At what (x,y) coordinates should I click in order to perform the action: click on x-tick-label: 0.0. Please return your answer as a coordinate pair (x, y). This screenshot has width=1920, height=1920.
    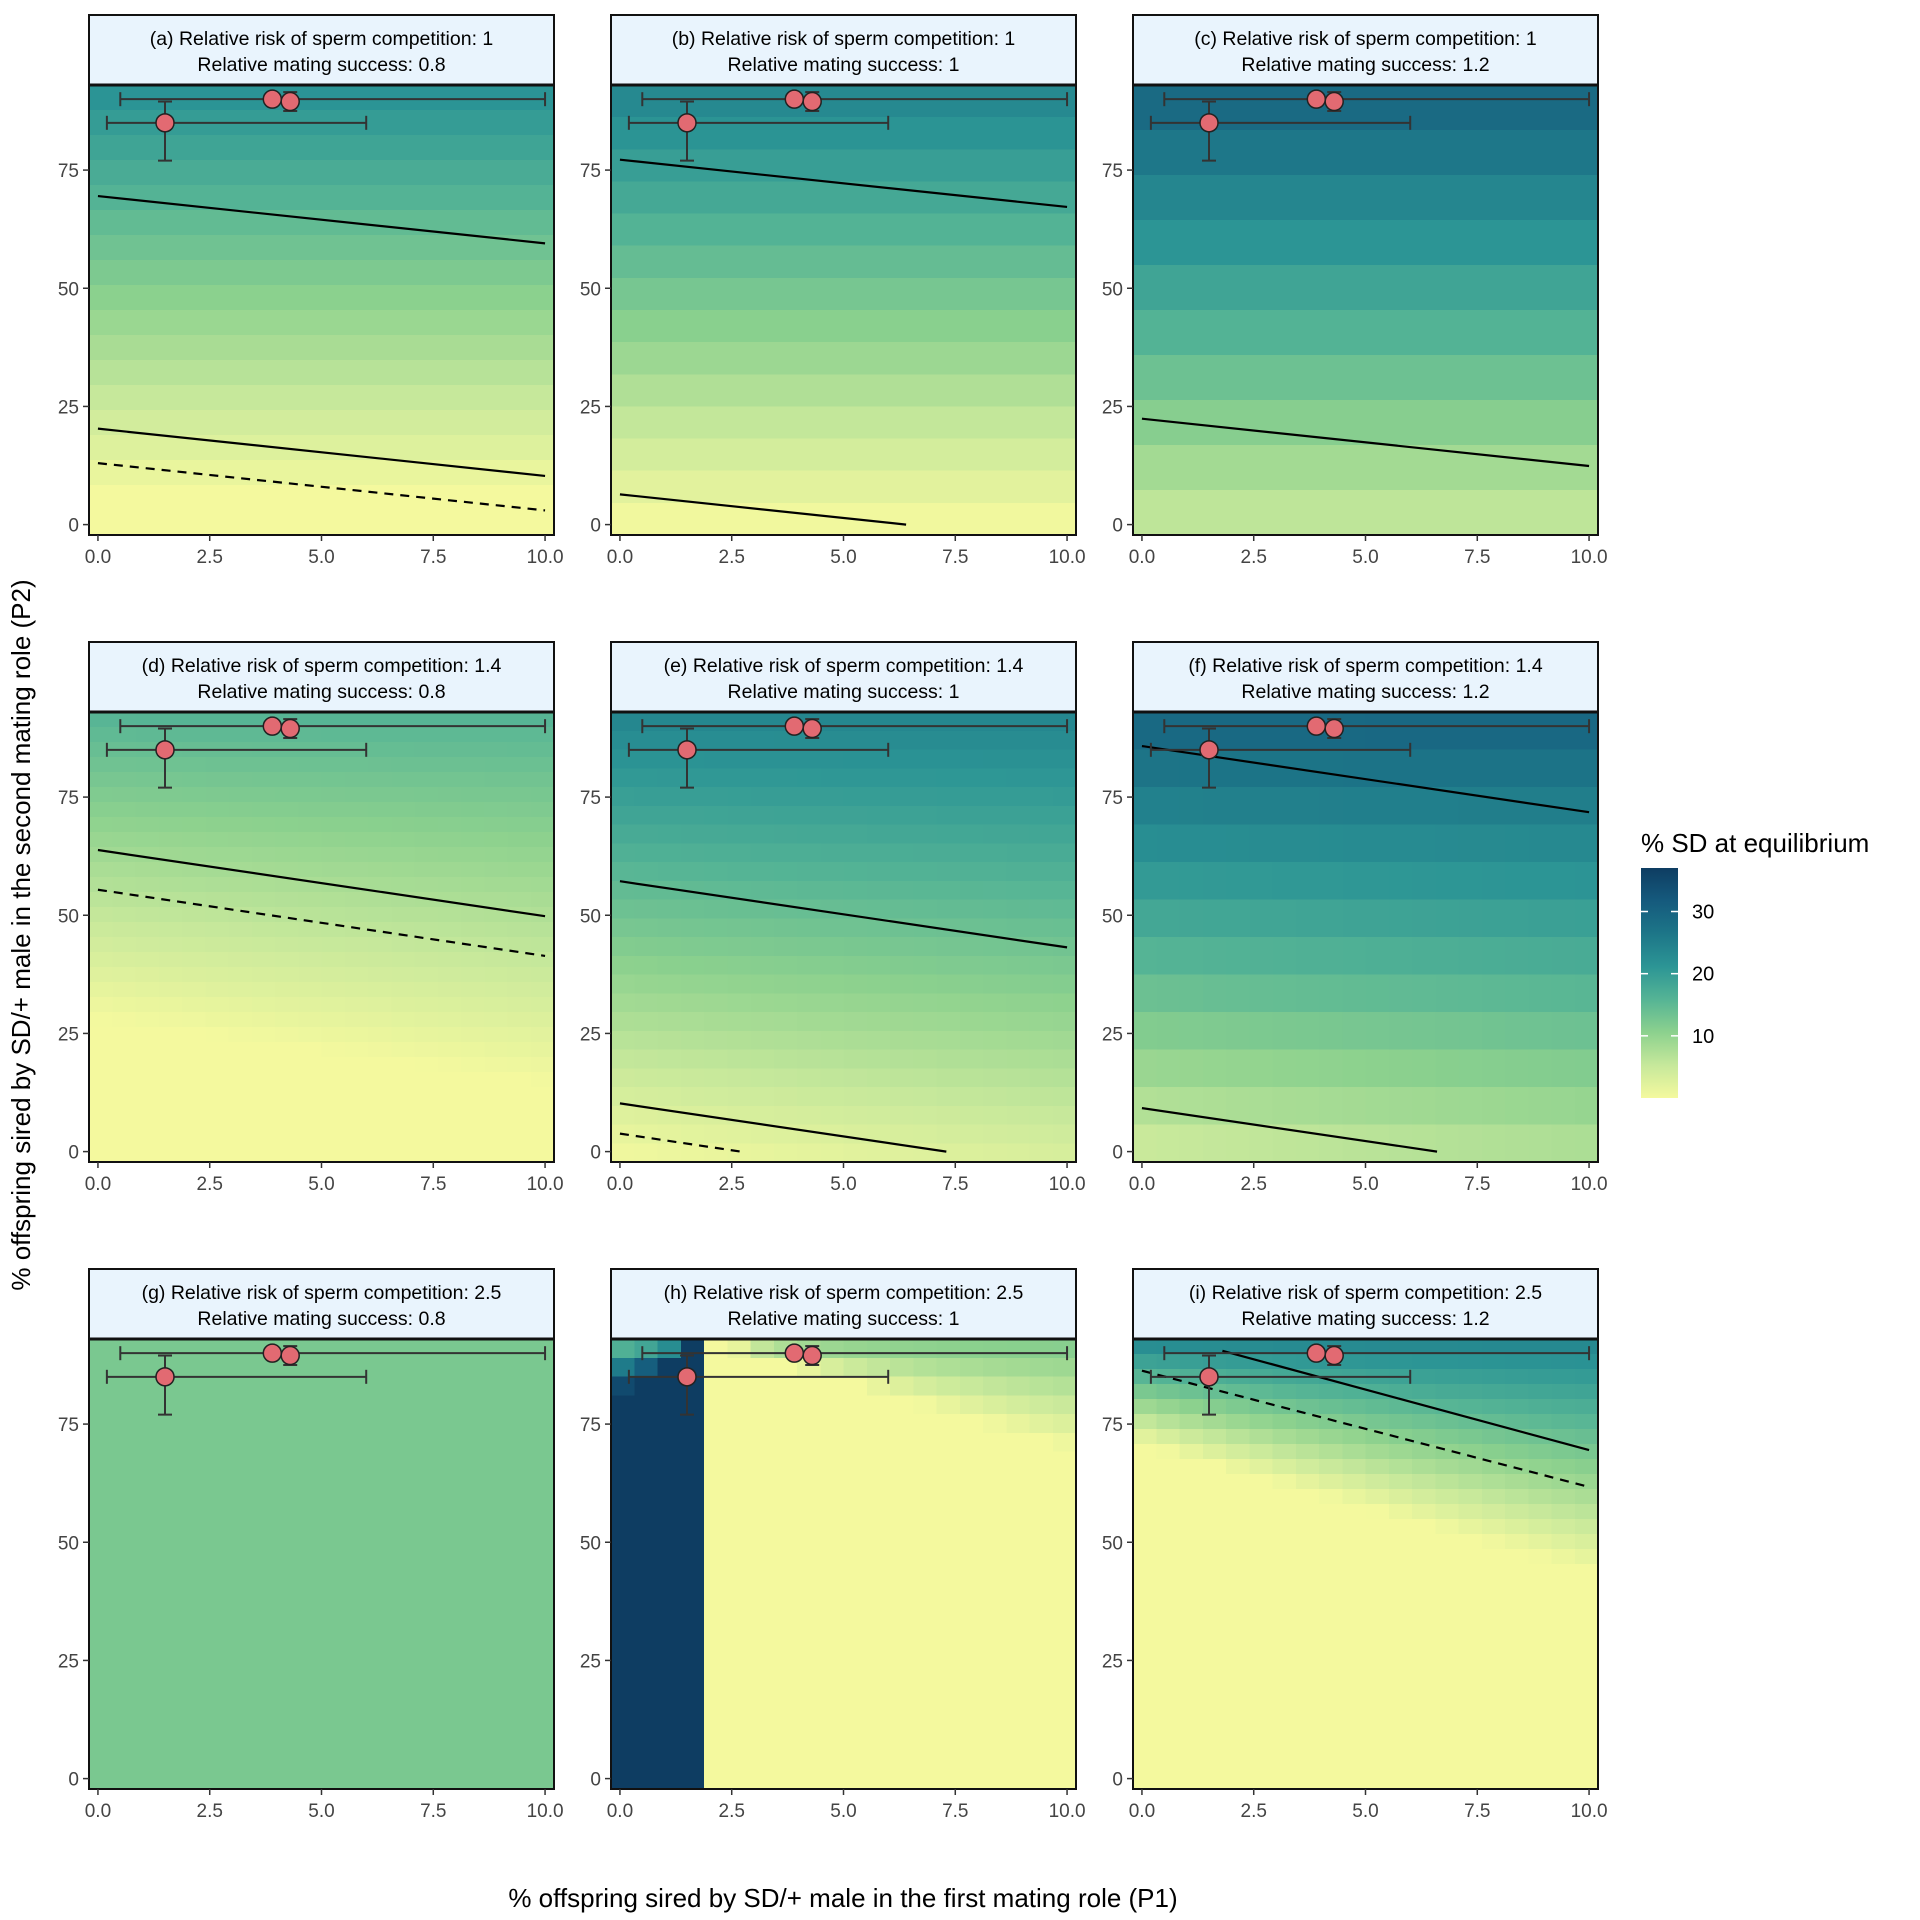
    Looking at the image, I should click on (98, 1811).